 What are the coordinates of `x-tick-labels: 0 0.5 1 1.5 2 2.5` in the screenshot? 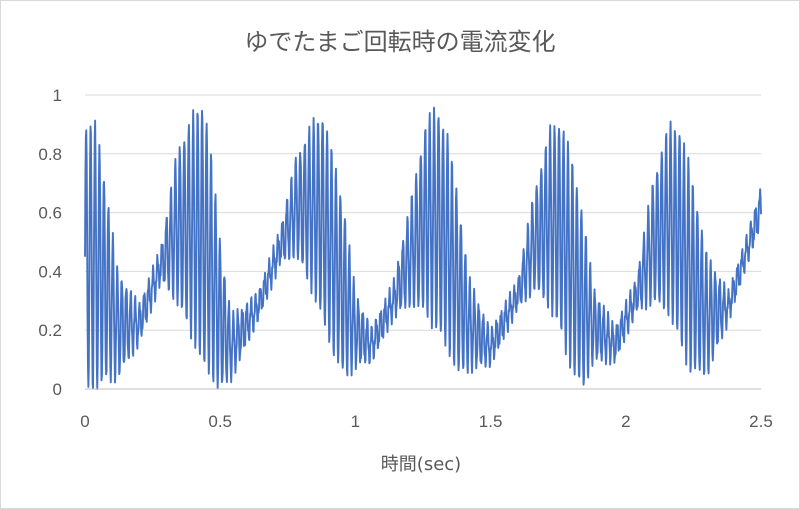 It's located at (426, 421).